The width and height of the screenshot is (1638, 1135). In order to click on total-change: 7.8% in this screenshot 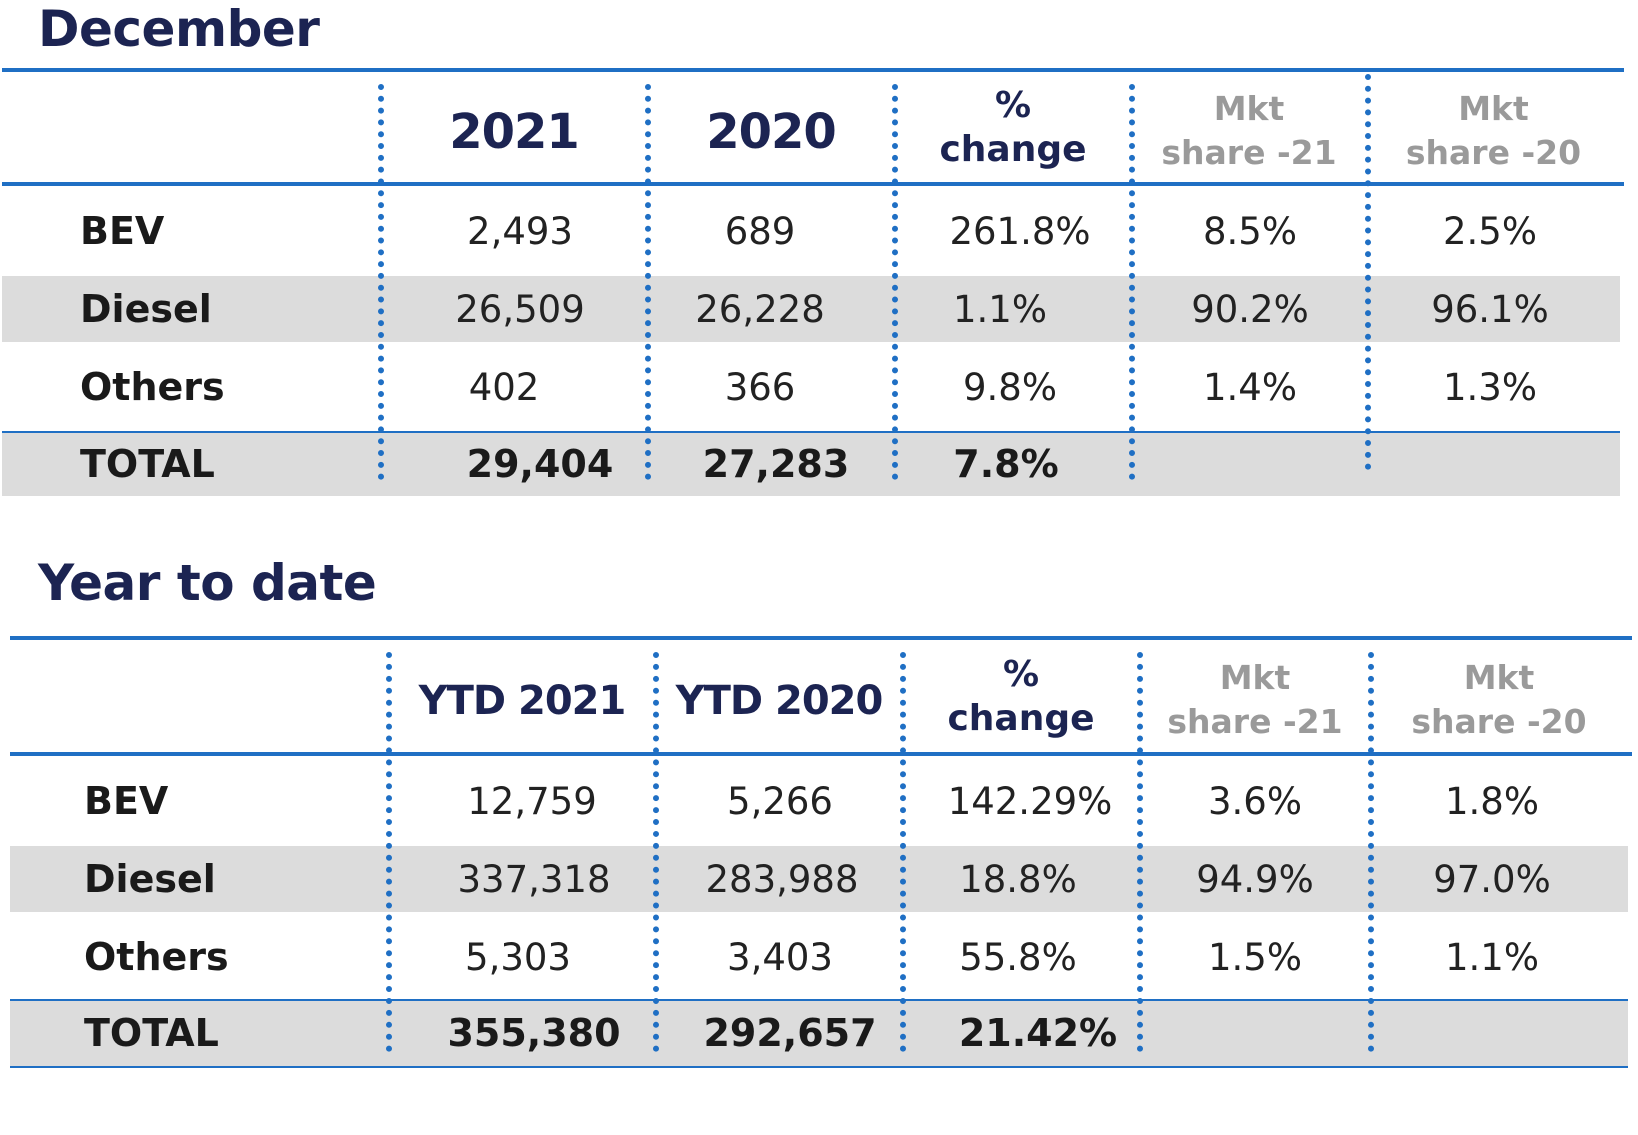, I will do `click(1006, 464)`.